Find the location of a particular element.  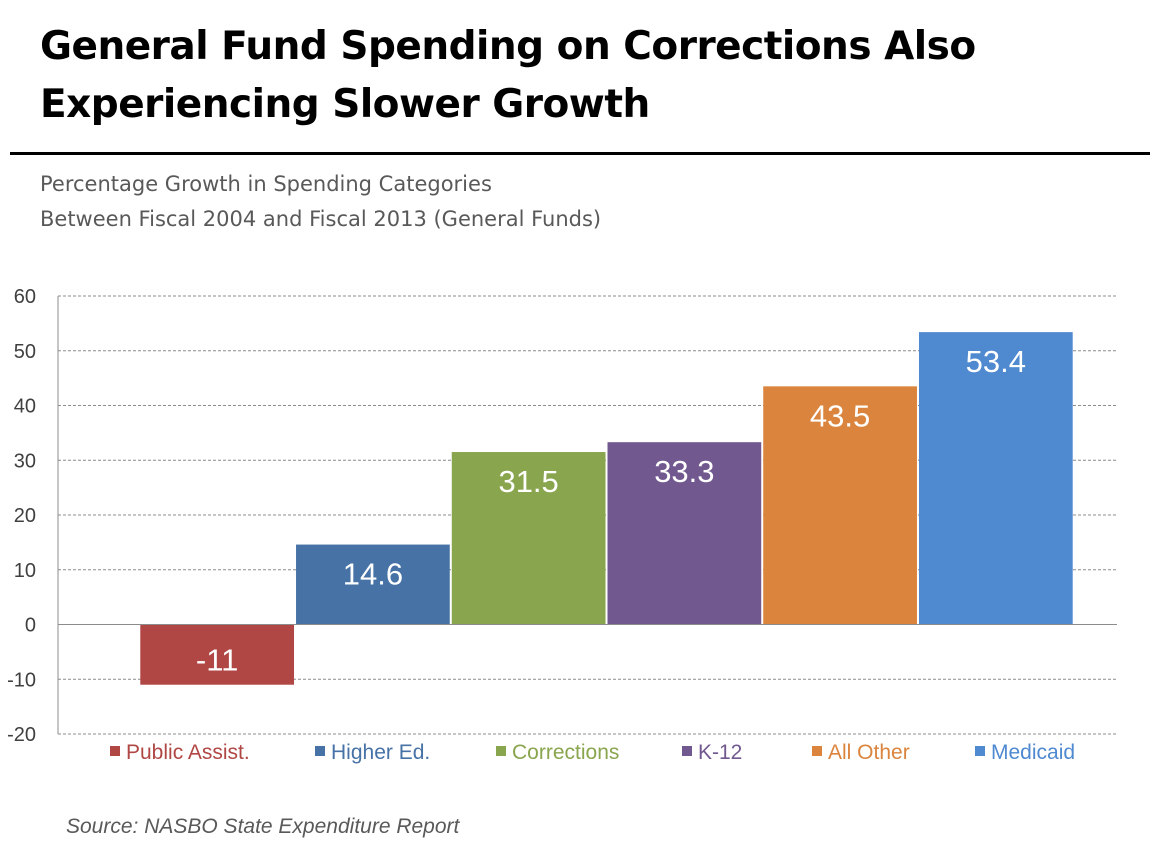

legend-label: K-12 is located at coordinates (720, 752).